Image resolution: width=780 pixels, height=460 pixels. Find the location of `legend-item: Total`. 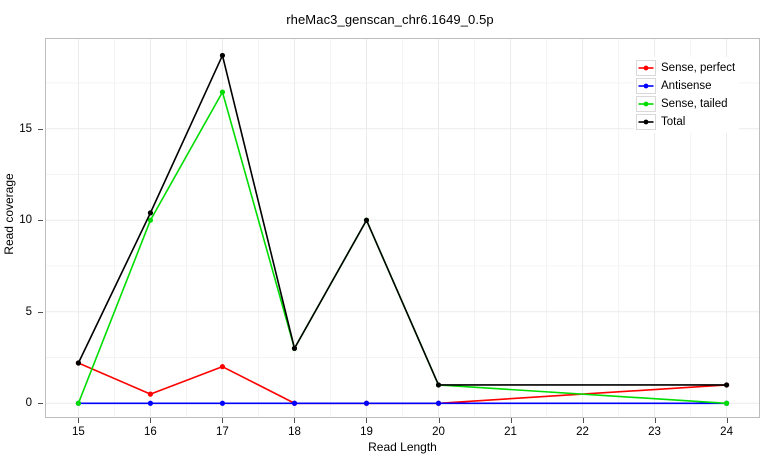

legend-item: Total is located at coordinates (685, 122).